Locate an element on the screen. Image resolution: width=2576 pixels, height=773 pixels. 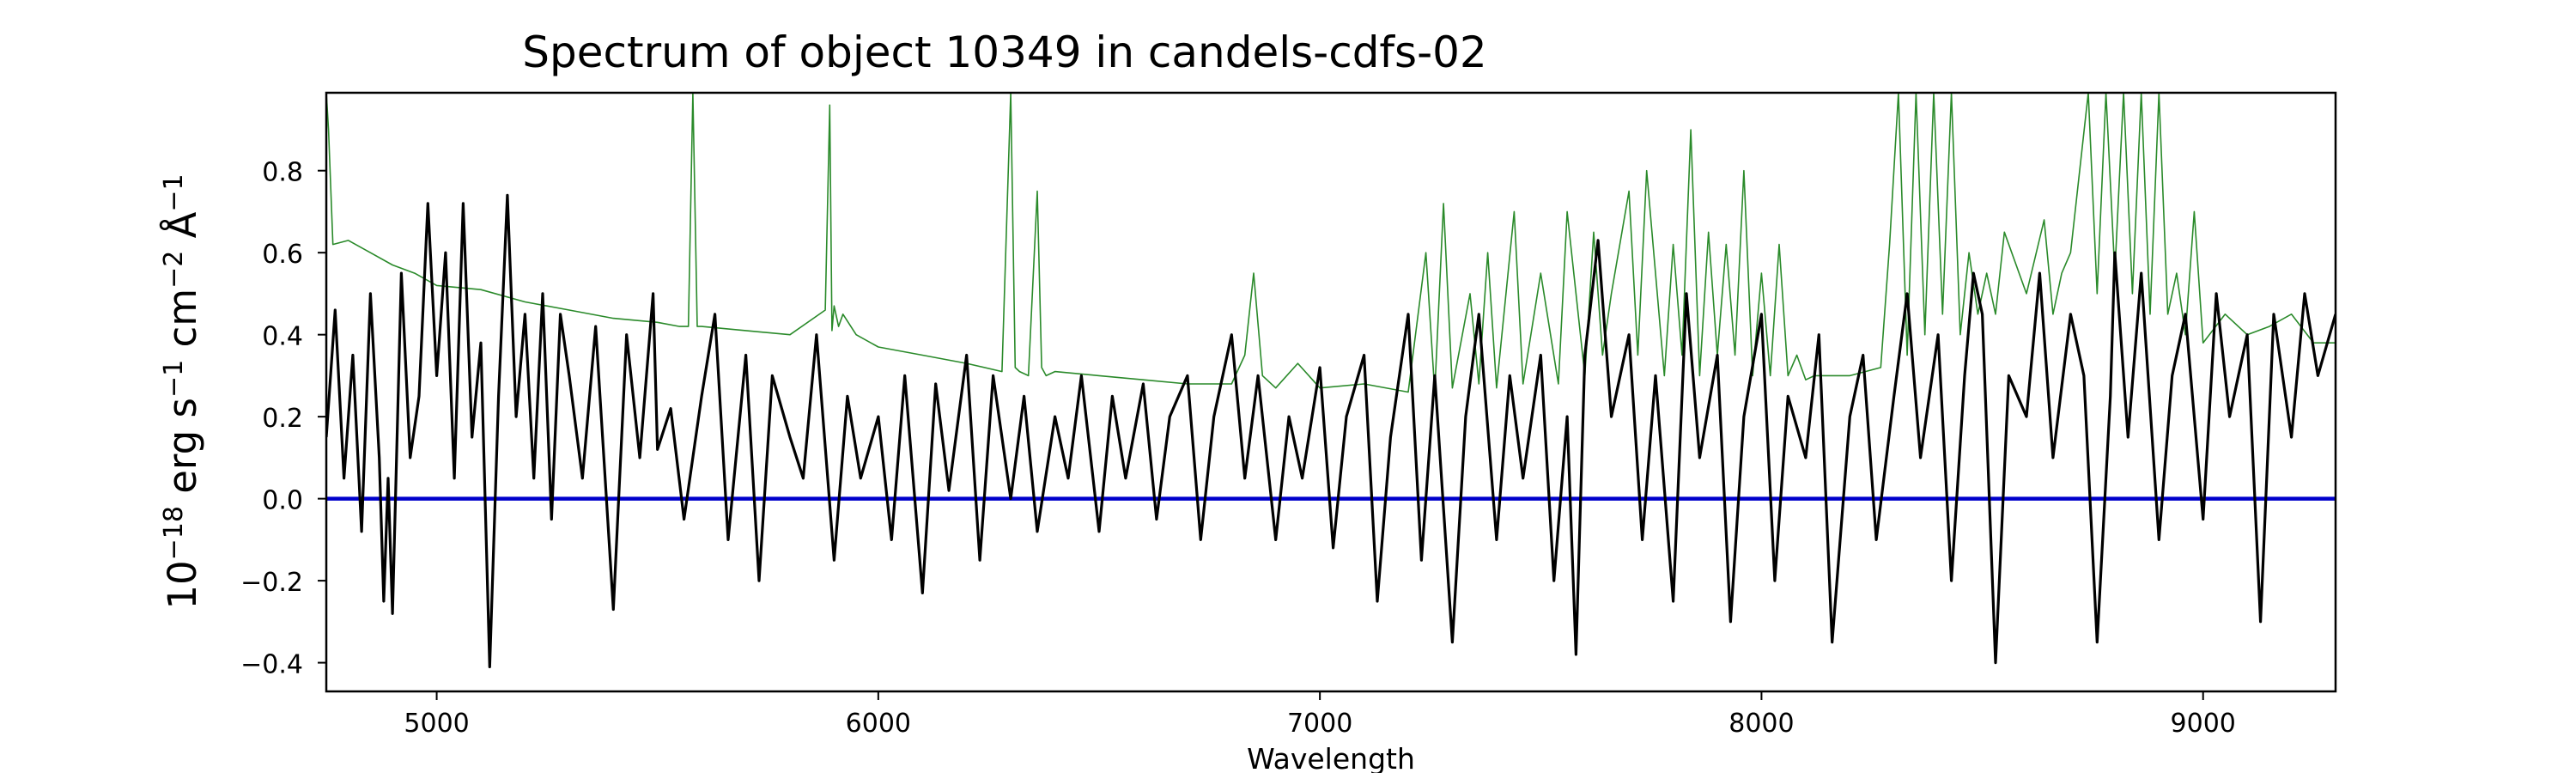
ylabel-unit3: Å is located at coordinates (182, 230).